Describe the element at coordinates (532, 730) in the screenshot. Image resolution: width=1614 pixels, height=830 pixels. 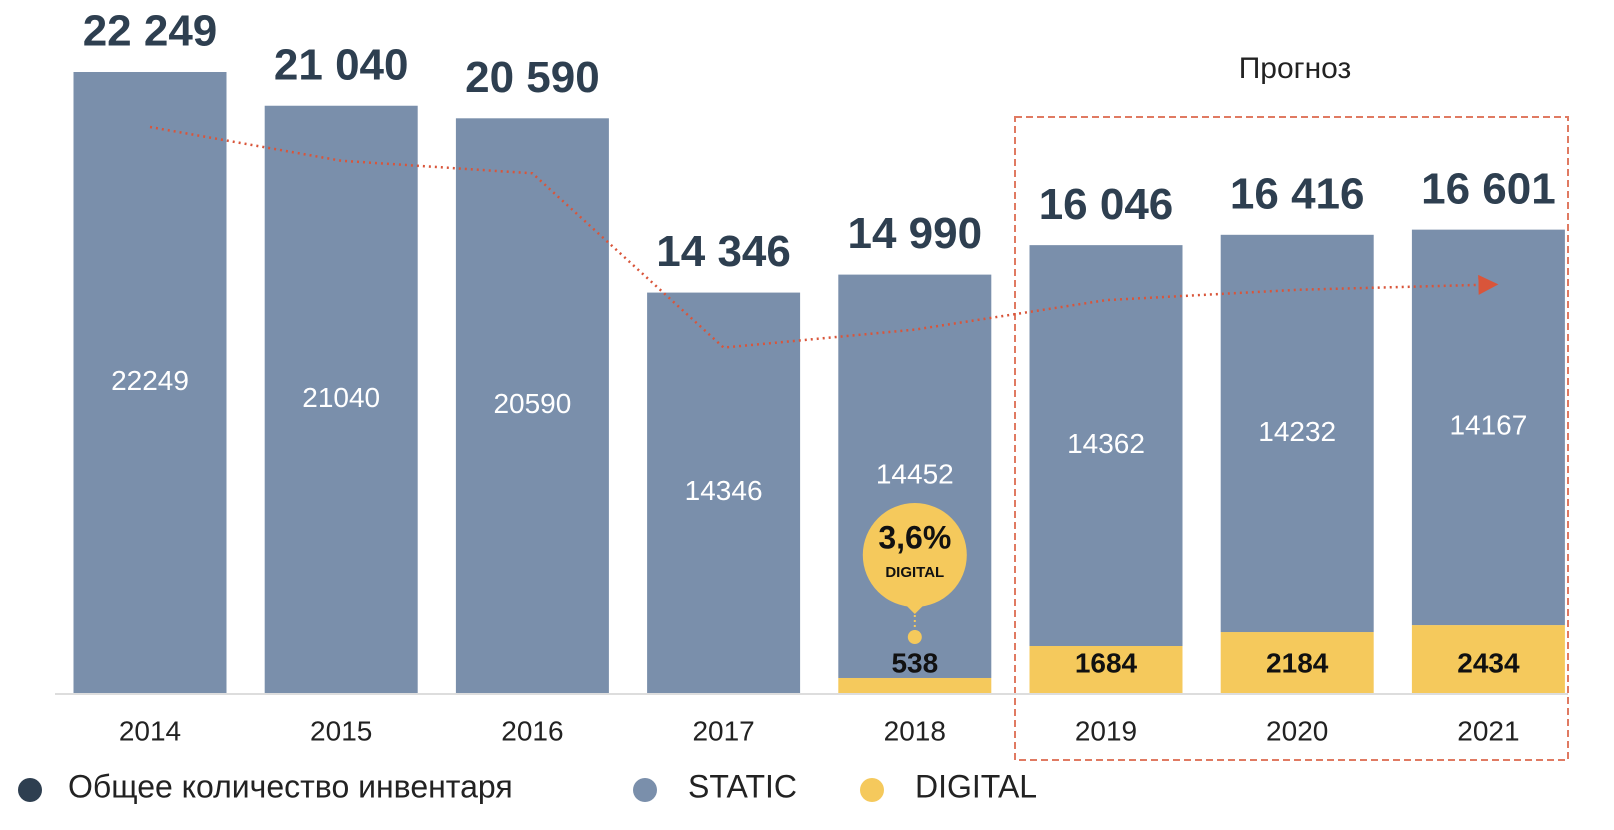
I see `x-tick-label: 2016` at that location.